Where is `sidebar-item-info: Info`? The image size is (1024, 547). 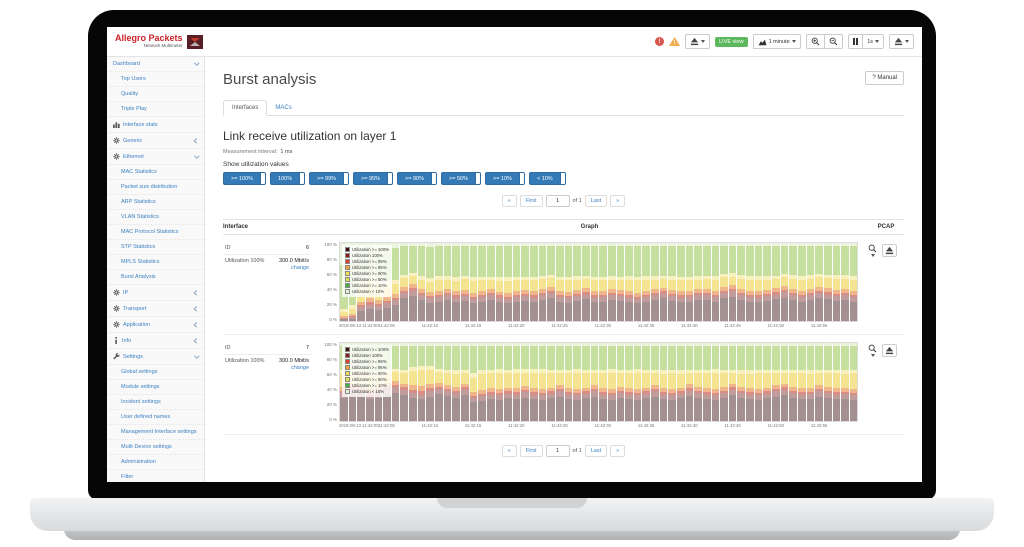
sidebar-item-info: Info is located at coordinates (155, 341).